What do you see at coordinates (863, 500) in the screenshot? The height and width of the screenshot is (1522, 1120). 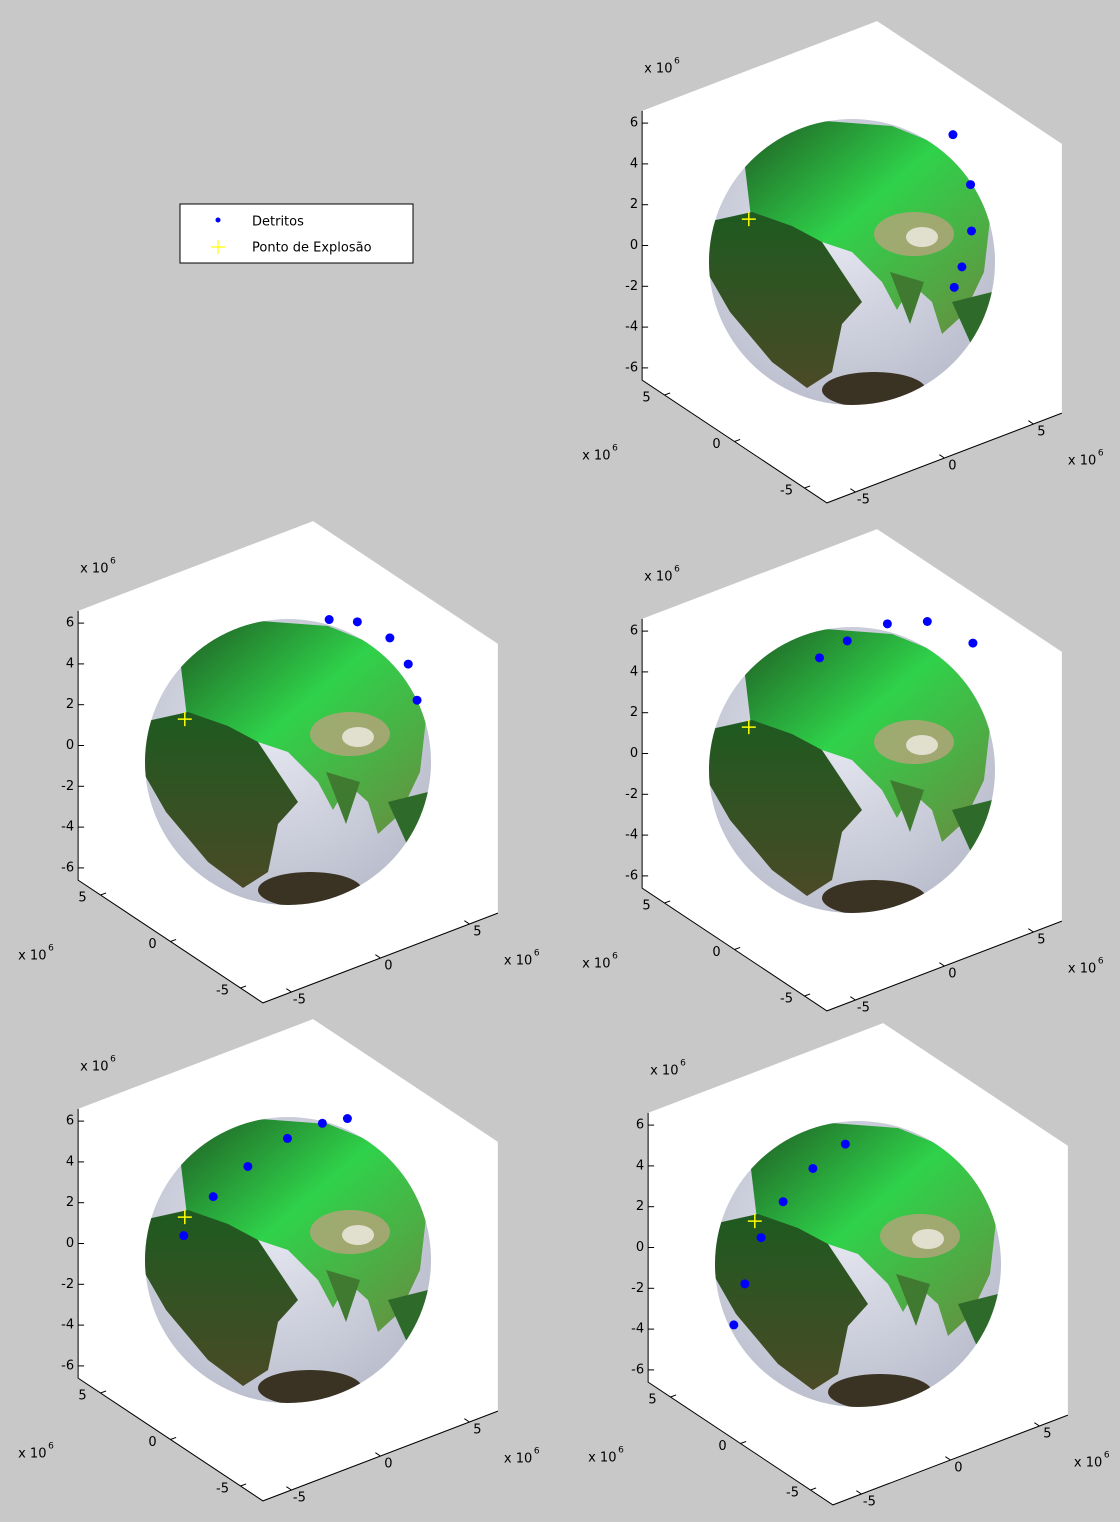 I see `x-tick-label: -5` at bounding box center [863, 500].